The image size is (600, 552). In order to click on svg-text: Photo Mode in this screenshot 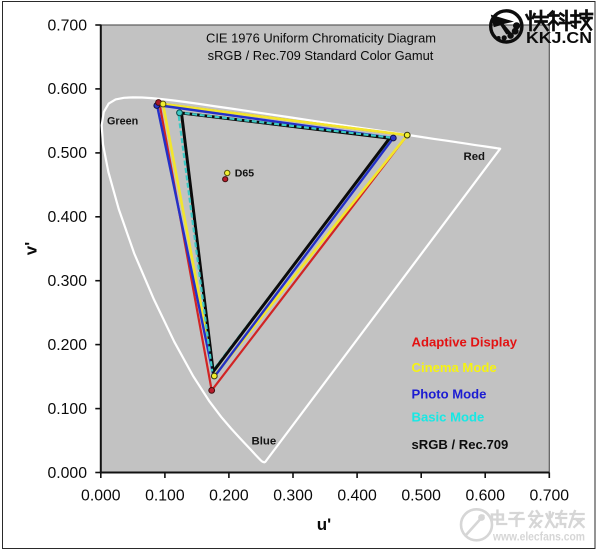, I will do `click(449, 393)`.